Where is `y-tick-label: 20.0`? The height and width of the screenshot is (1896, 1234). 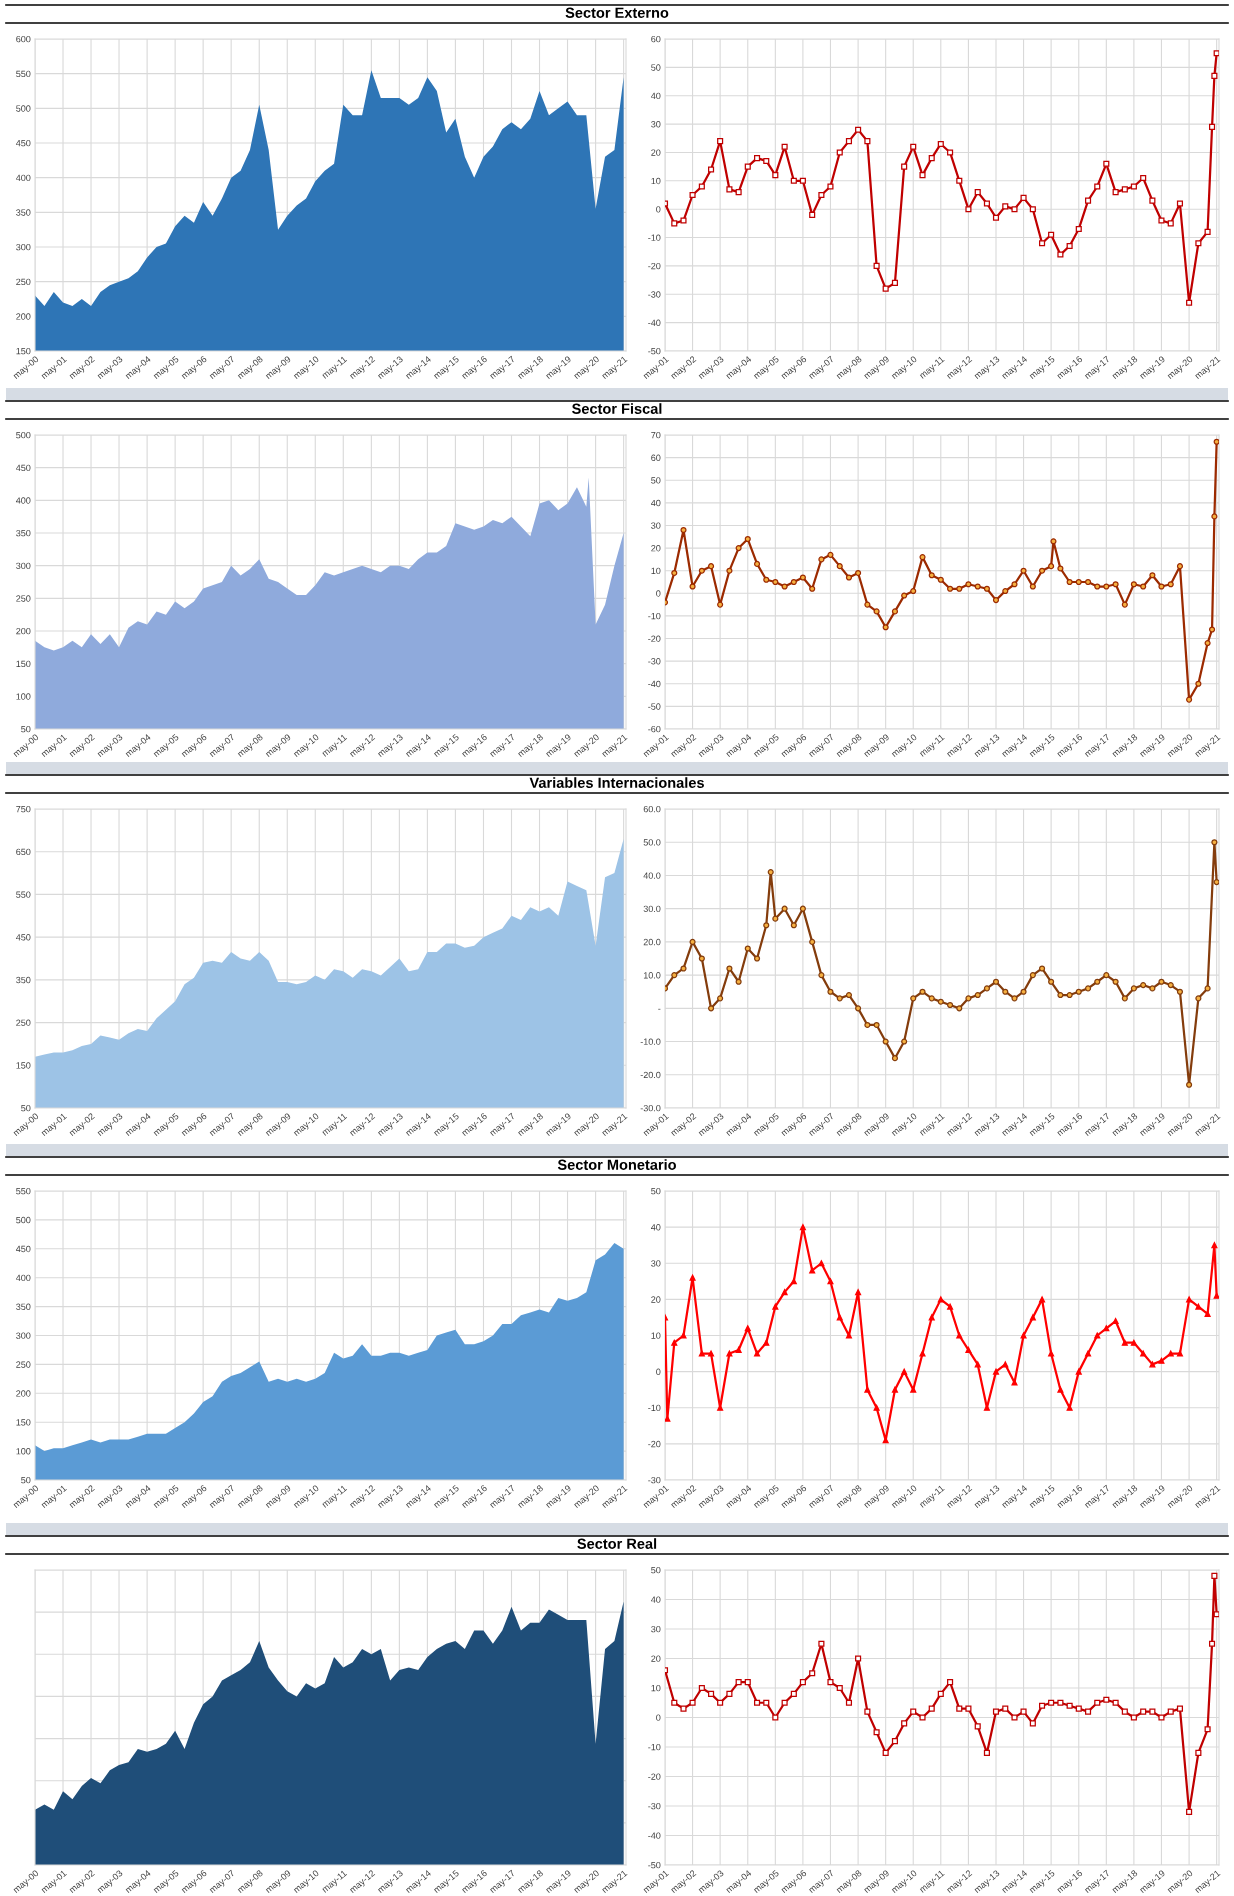 y-tick-label: 20.0 is located at coordinates (652, 942).